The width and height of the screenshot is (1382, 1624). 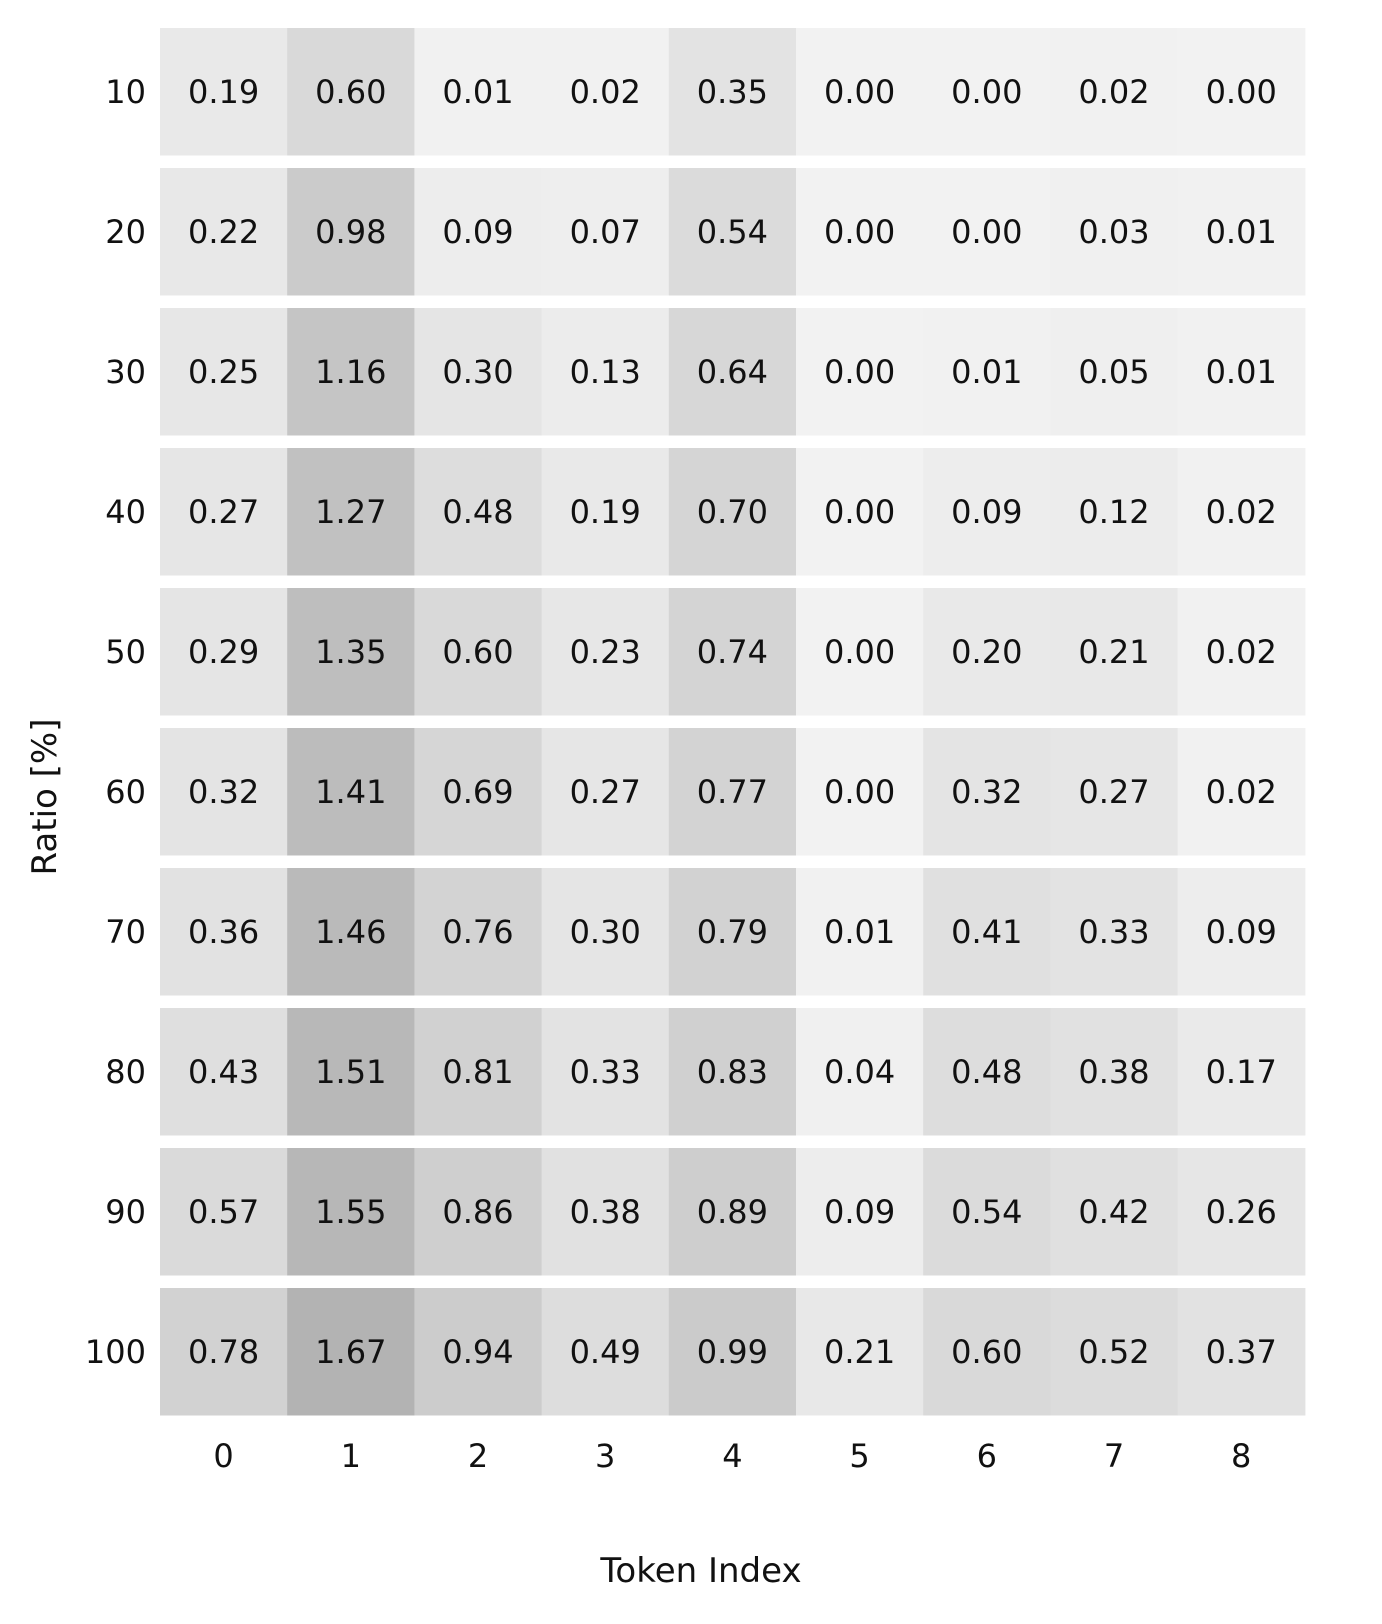 What do you see at coordinates (732, 92) in the screenshot?
I see `cell-value-label: 0.35` at bounding box center [732, 92].